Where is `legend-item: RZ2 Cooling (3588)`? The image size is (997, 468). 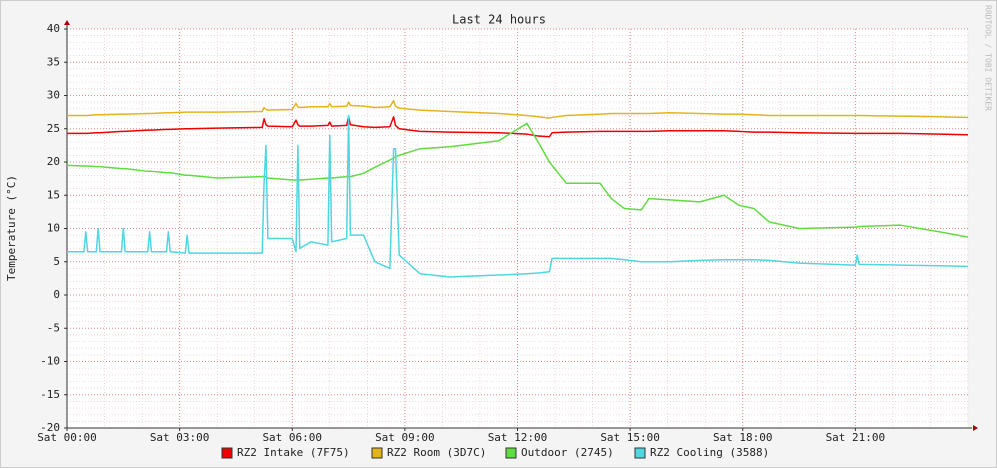 legend-item: RZ2 Cooling (3588) is located at coordinates (701, 452).